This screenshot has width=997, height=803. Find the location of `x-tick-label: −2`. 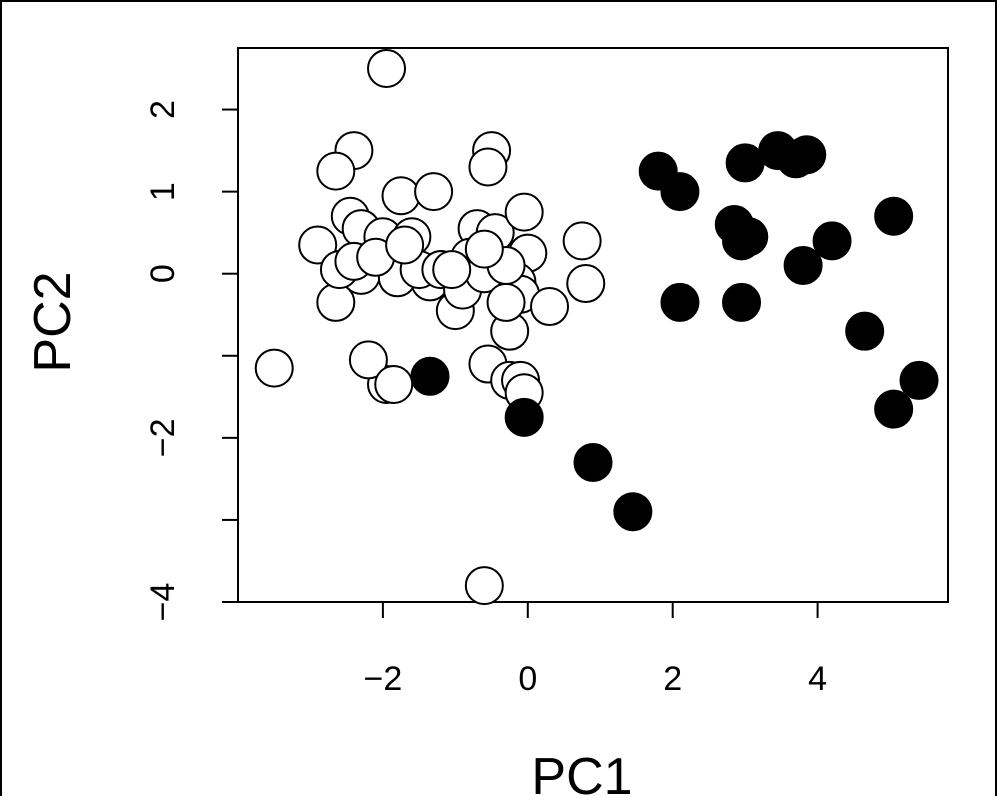

x-tick-label: −2 is located at coordinates (383, 679).